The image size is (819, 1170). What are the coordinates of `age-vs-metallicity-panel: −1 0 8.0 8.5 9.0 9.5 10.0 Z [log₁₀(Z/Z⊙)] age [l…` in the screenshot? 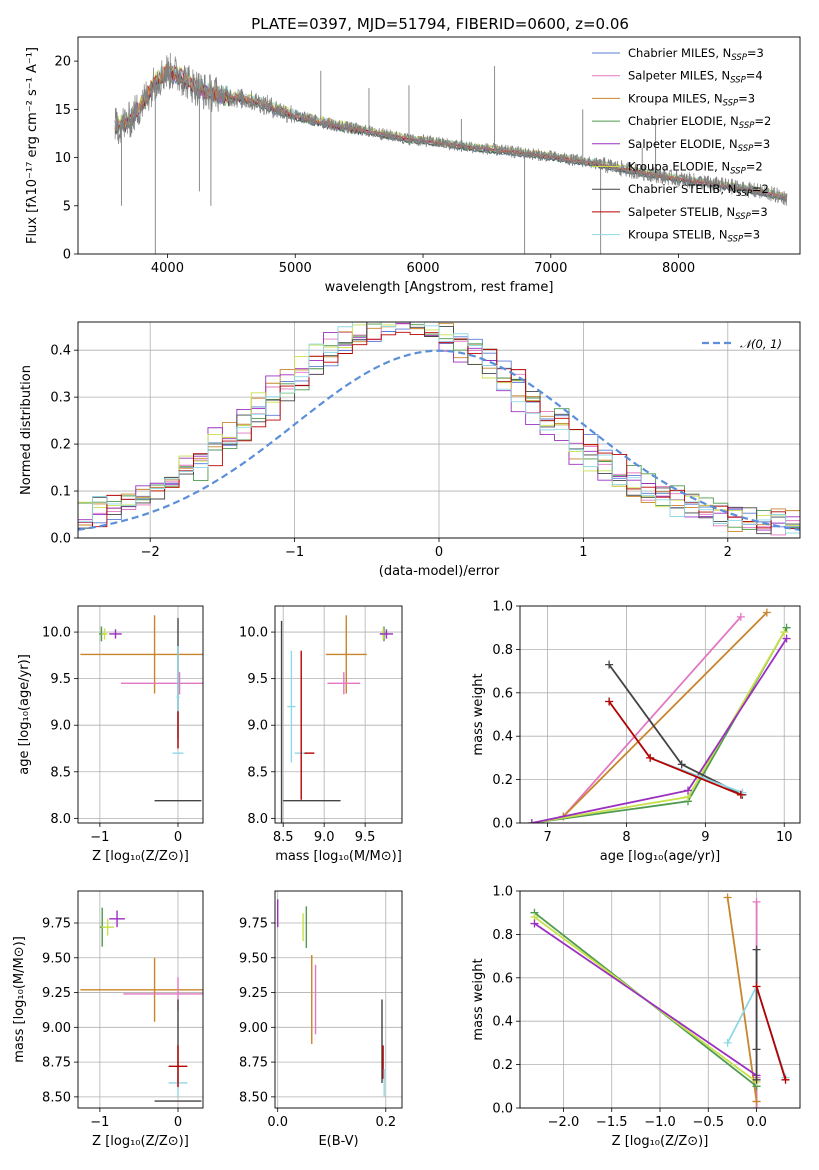 It's located at (110, 734).